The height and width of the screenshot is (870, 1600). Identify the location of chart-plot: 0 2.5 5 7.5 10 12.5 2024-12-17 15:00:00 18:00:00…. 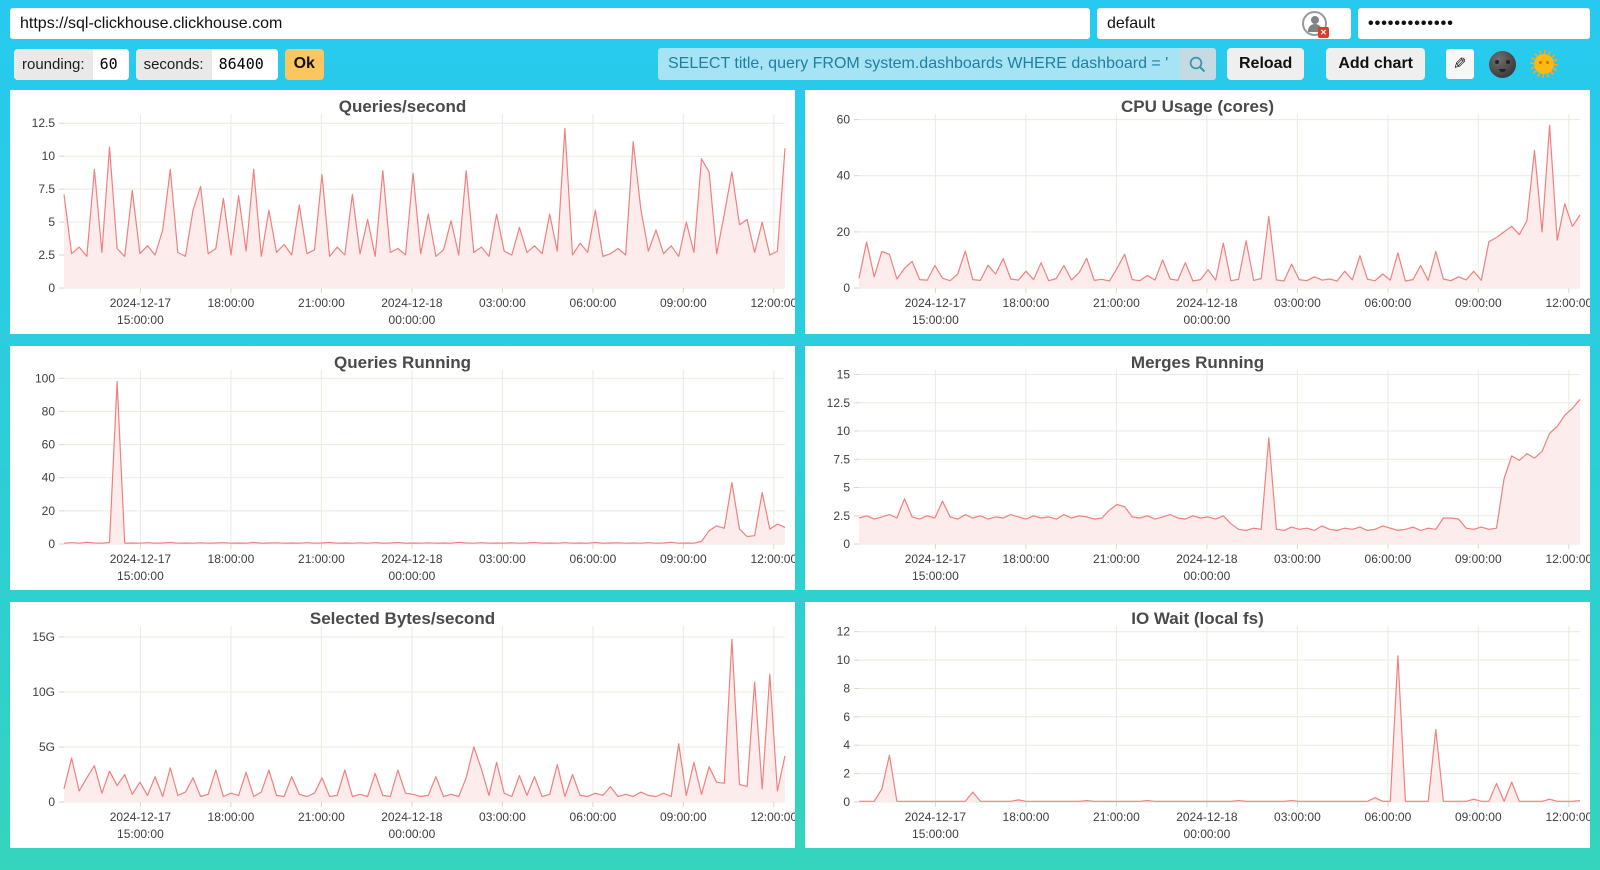
(403, 212).